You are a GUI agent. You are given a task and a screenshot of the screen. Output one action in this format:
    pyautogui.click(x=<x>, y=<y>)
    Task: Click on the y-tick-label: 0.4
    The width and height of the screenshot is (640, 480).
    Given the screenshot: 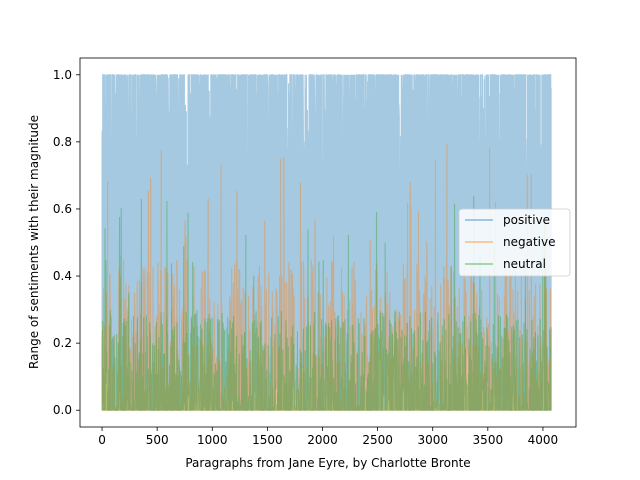 What is the action you would take?
    pyautogui.click(x=62, y=276)
    